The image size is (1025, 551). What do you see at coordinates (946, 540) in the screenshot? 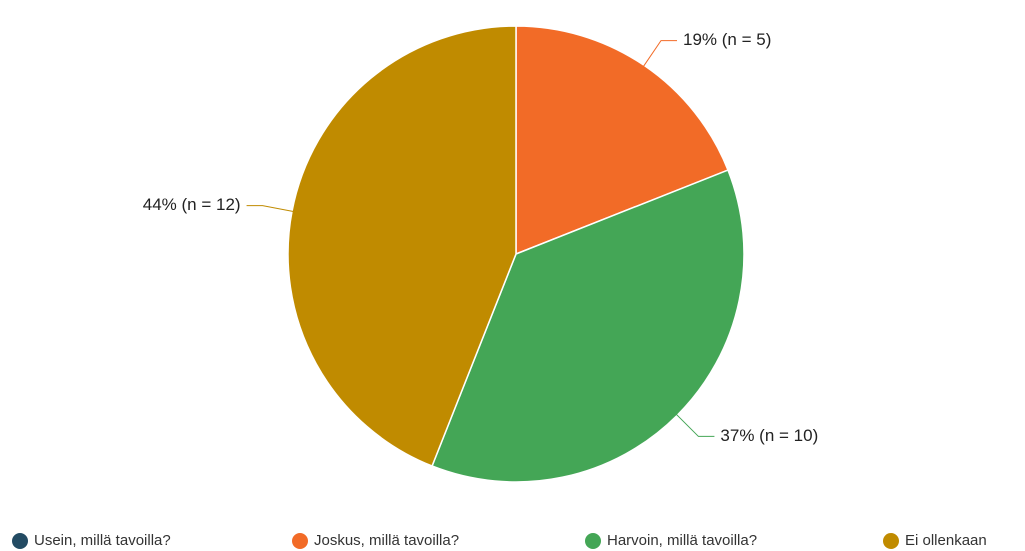
I see `legend-label: Ei ollenkaan` at bounding box center [946, 540].